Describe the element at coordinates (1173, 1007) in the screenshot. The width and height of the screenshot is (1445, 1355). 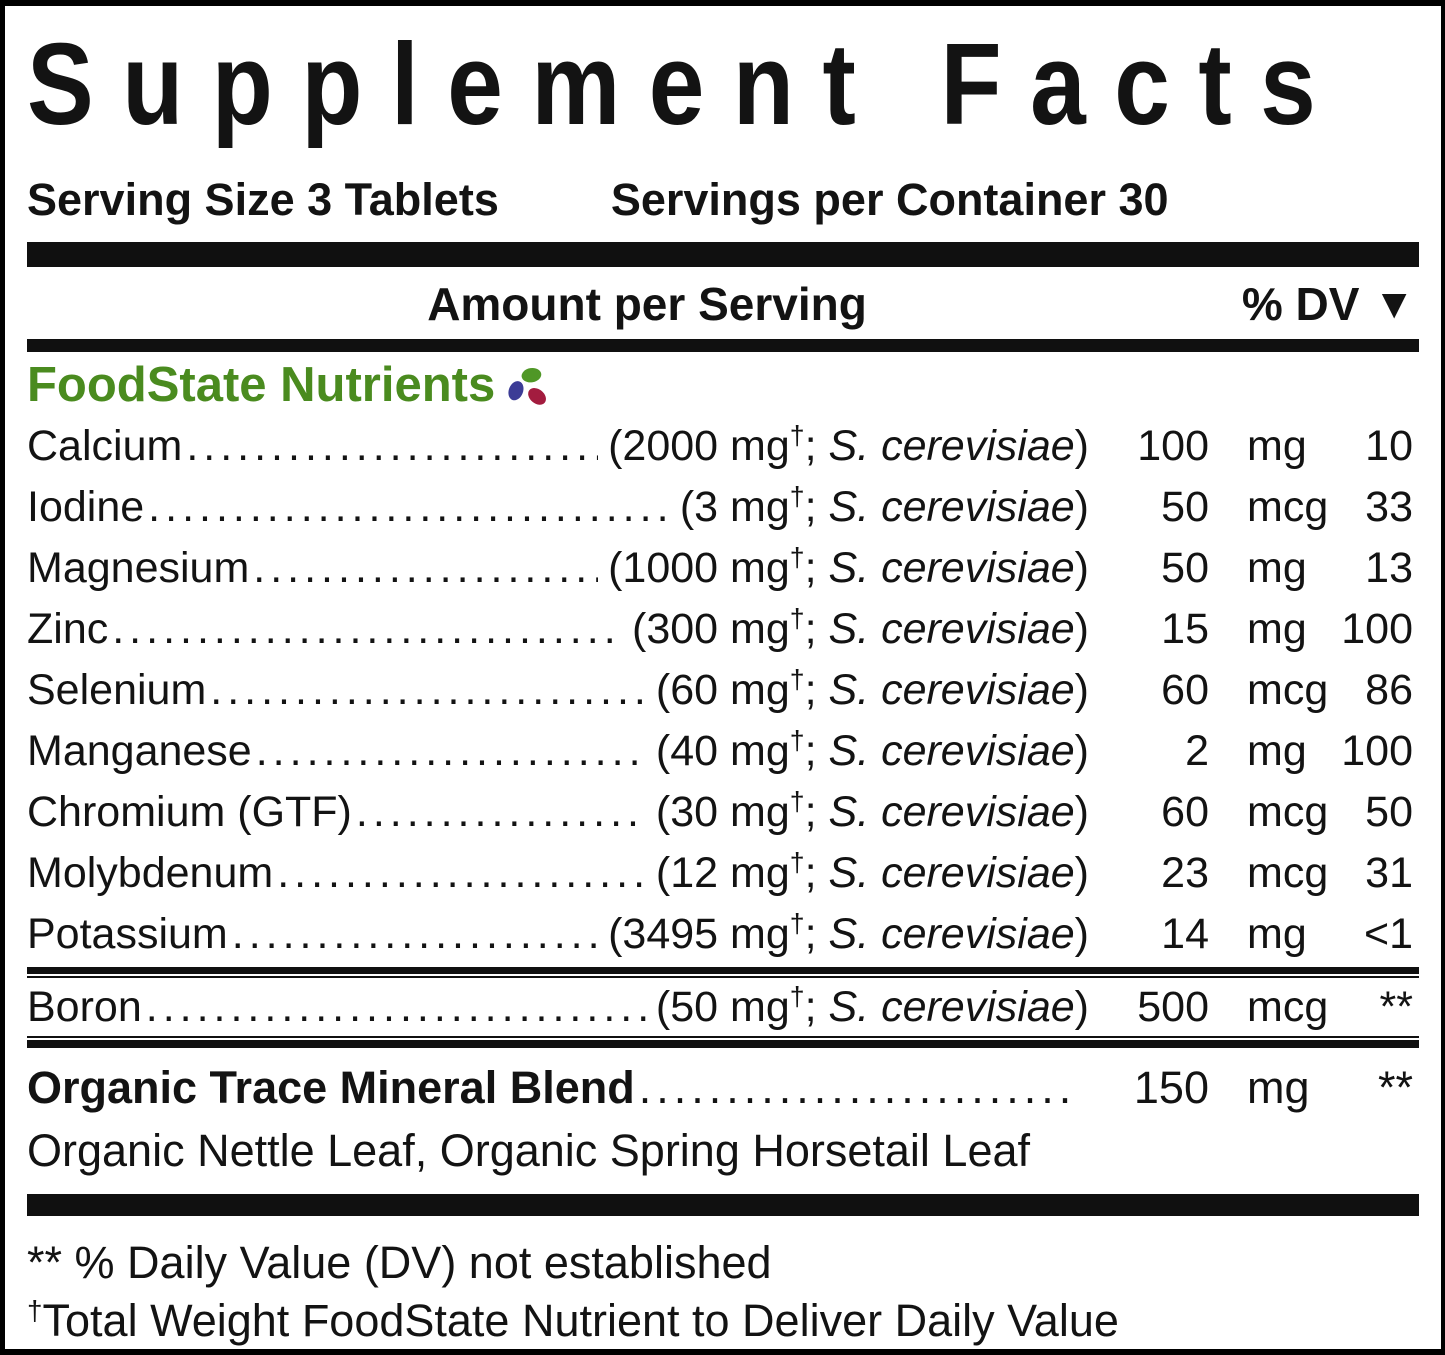
I see `nutrient-amount: 500` at that location.